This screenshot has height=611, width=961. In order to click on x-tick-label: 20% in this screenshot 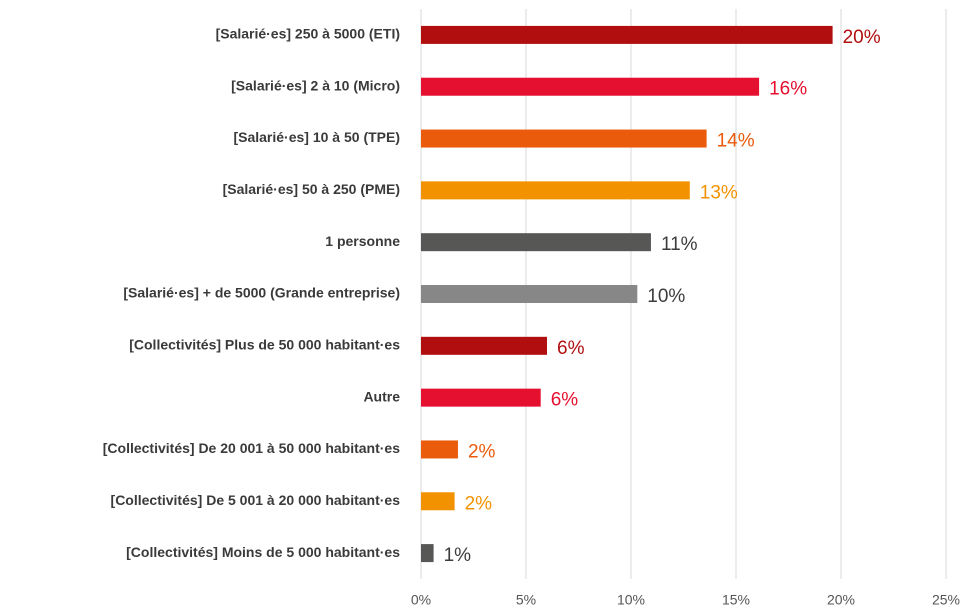, I will do `click(841, 600)`.